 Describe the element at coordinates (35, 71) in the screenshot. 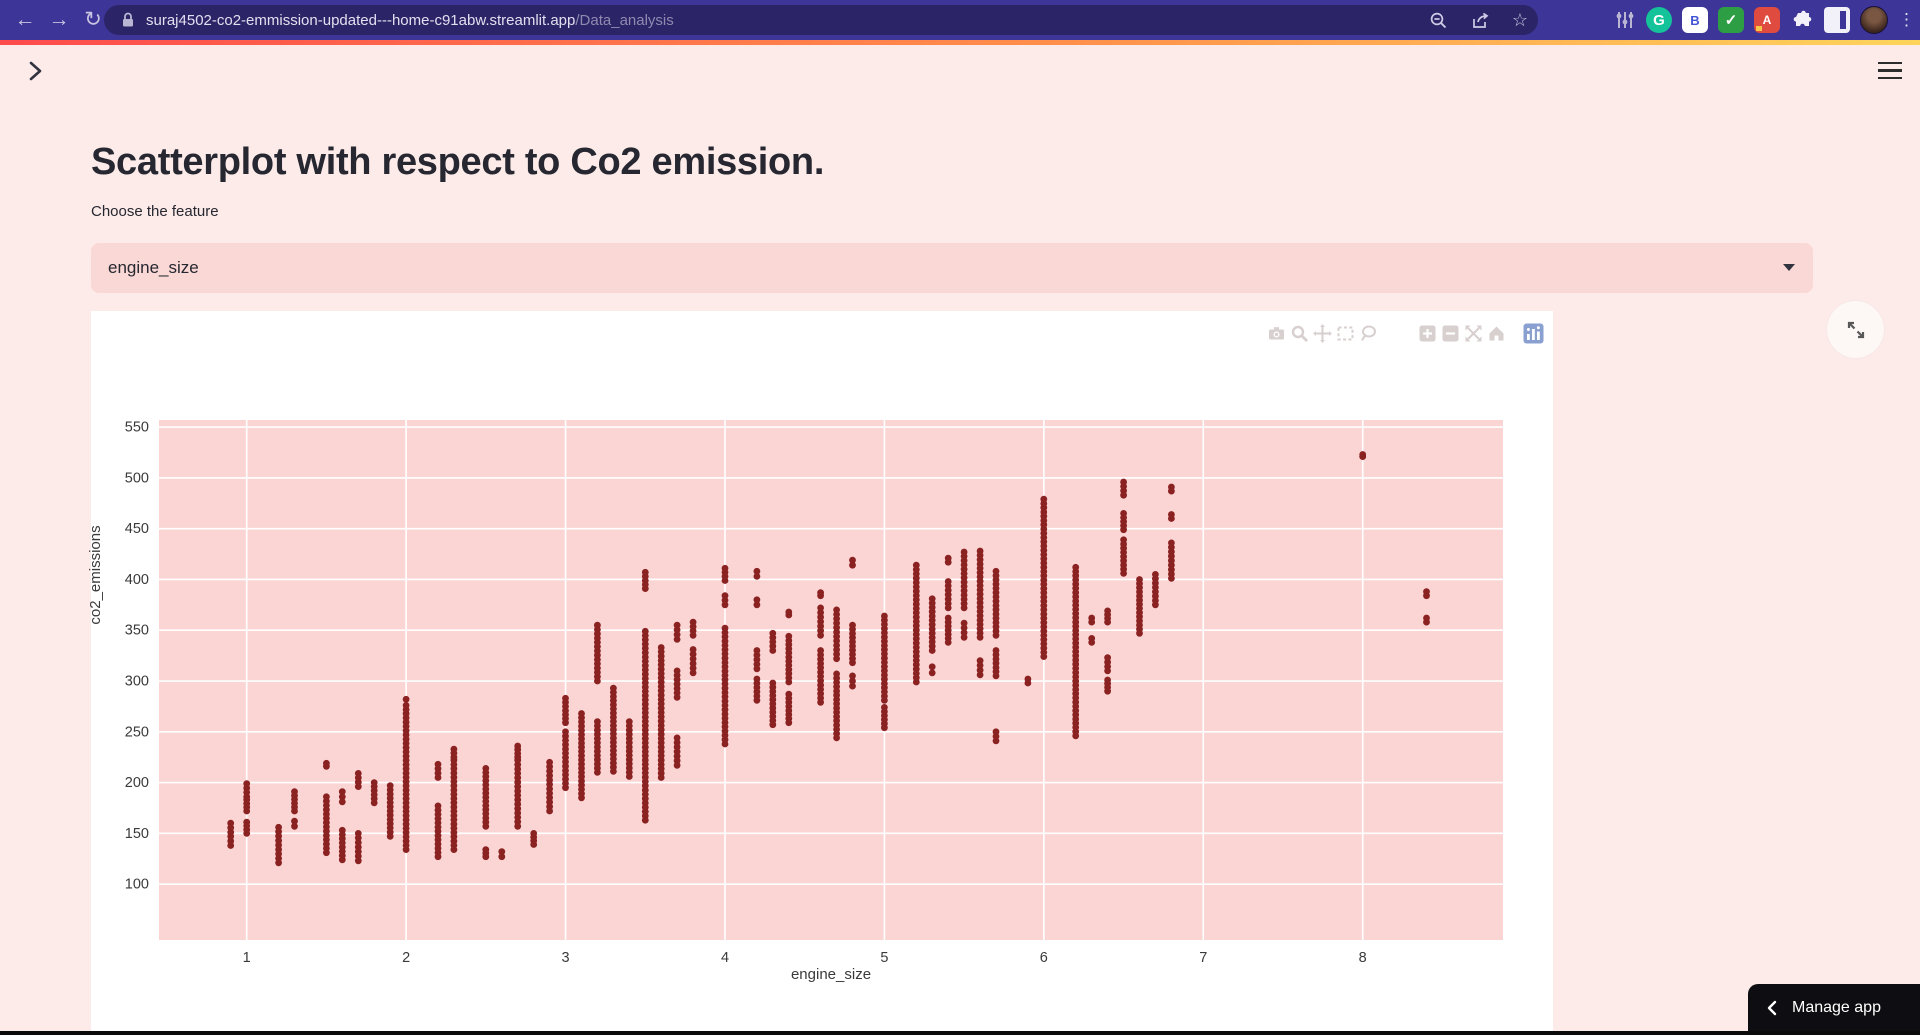

I see `open-sidebar-chevron-icon` at that location.